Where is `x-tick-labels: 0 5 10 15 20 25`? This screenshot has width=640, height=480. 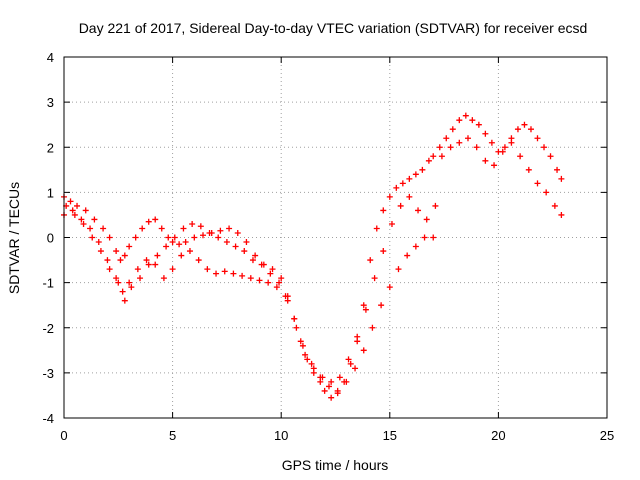 x-tick-labels: 0 5 10 15 20 25 is located at coordinates (337, 435).